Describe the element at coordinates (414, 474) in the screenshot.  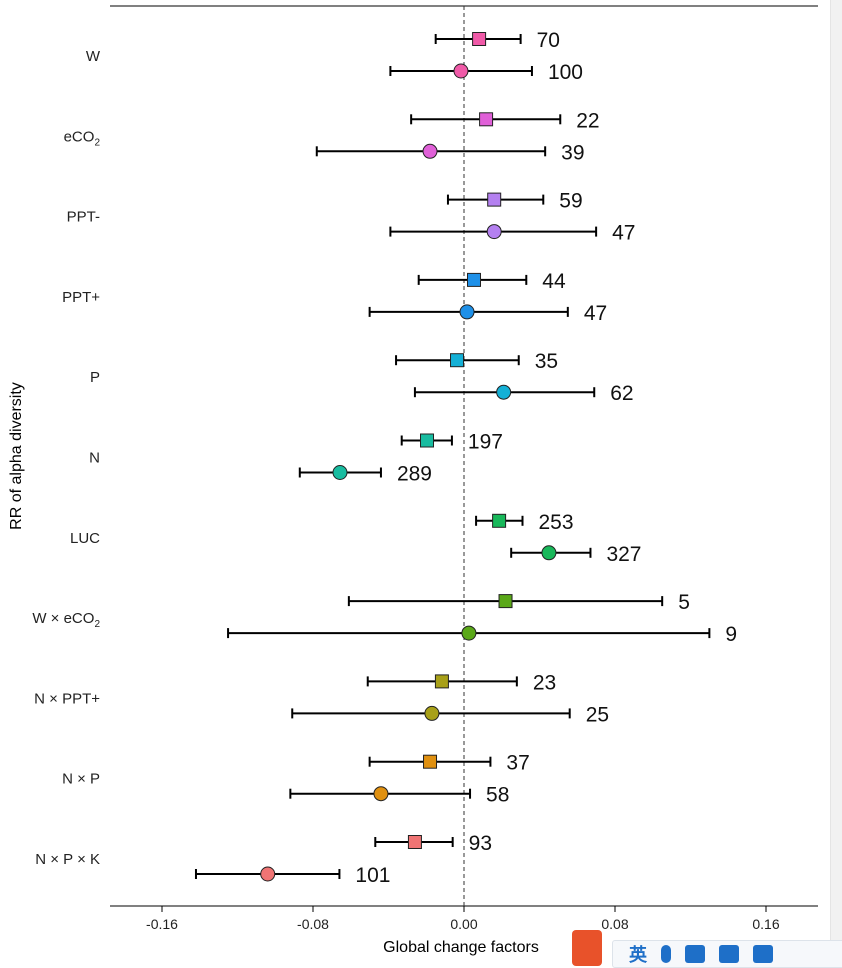
I see `circle-sample-size-label: 289` at that location.